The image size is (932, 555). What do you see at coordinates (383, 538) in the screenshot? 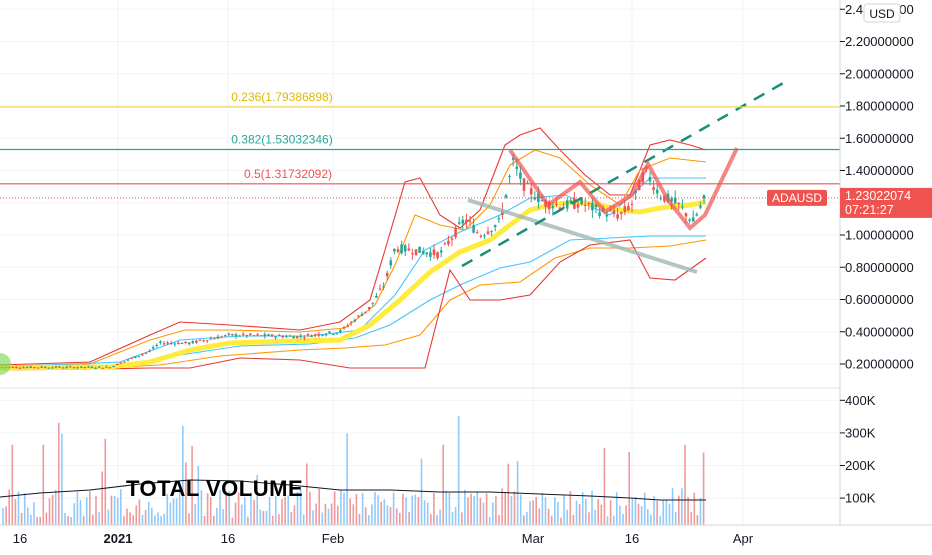
I see `time-axis: 16 2021 16 Feb Mar 16 Apr` at bounding box center [383, 538].